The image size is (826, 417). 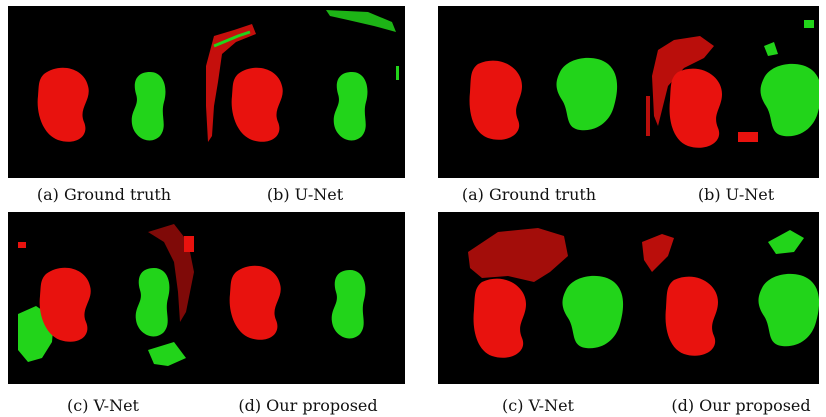 What do you see at coordinates (789, 310) in the screenshot?
I see `kidney-green-proposed-right` at bounding box center [789, 310].